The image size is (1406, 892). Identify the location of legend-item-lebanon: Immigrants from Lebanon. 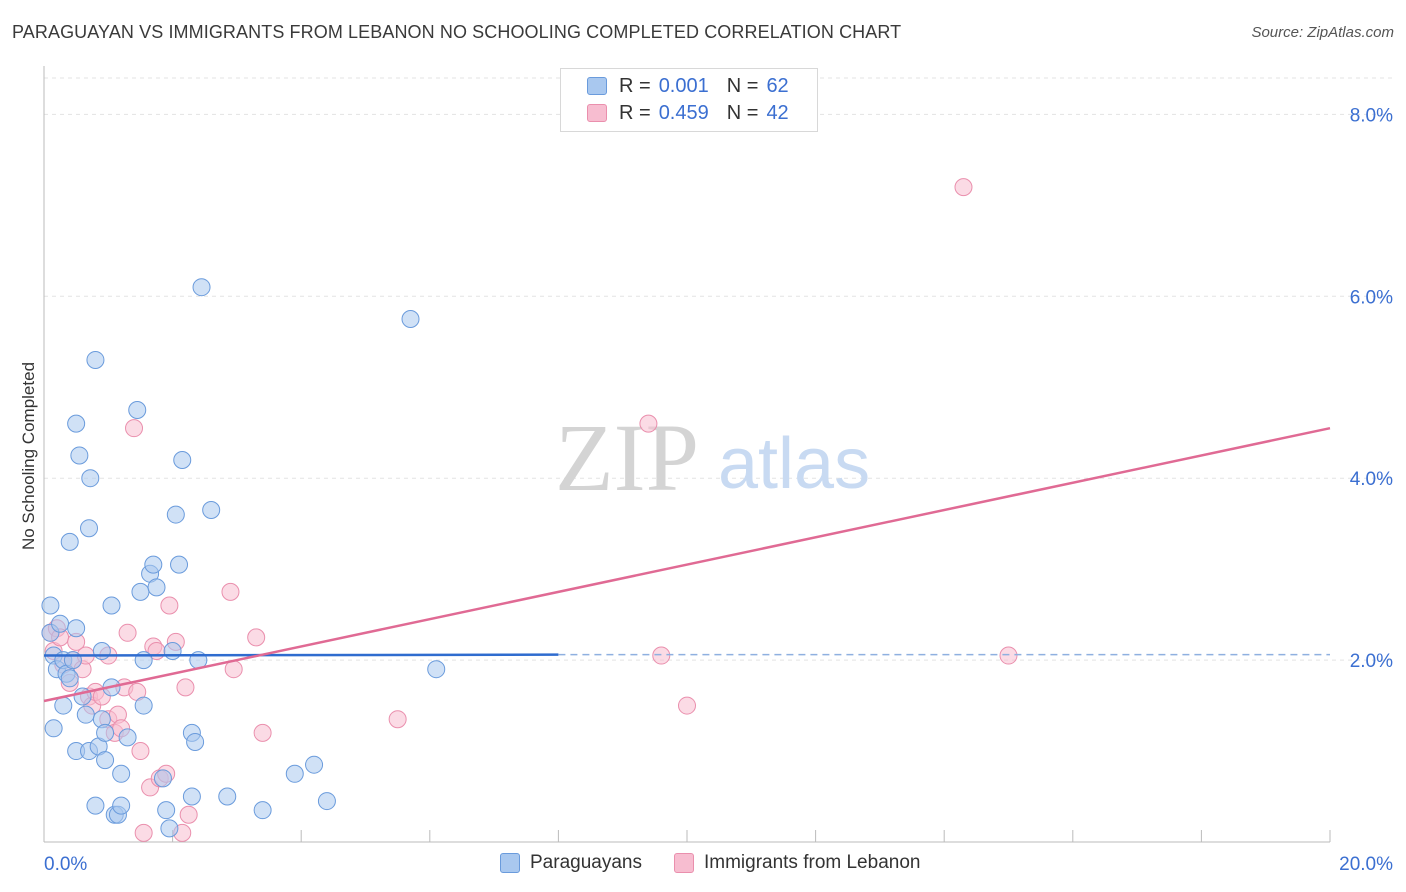
(797, 863).